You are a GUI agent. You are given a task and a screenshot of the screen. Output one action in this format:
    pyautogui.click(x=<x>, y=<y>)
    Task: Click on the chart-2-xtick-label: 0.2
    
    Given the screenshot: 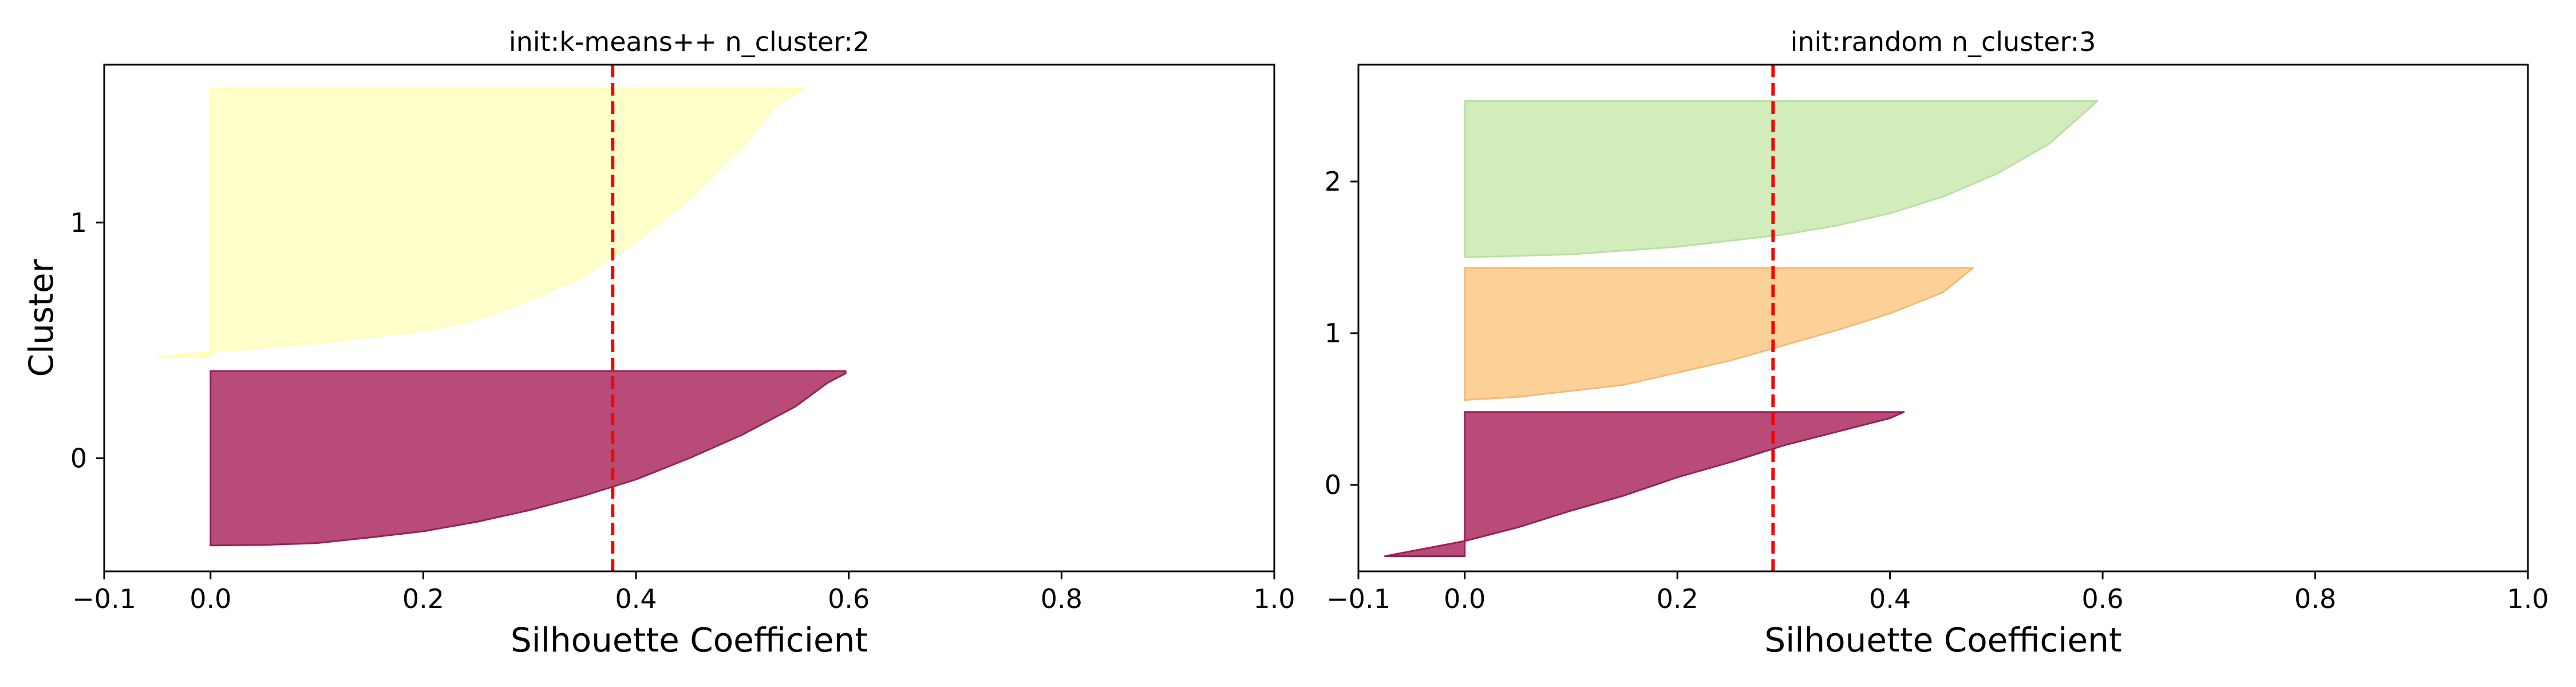 What is the action you would take?
    pyautogui.click(x=1677, y=599)
    